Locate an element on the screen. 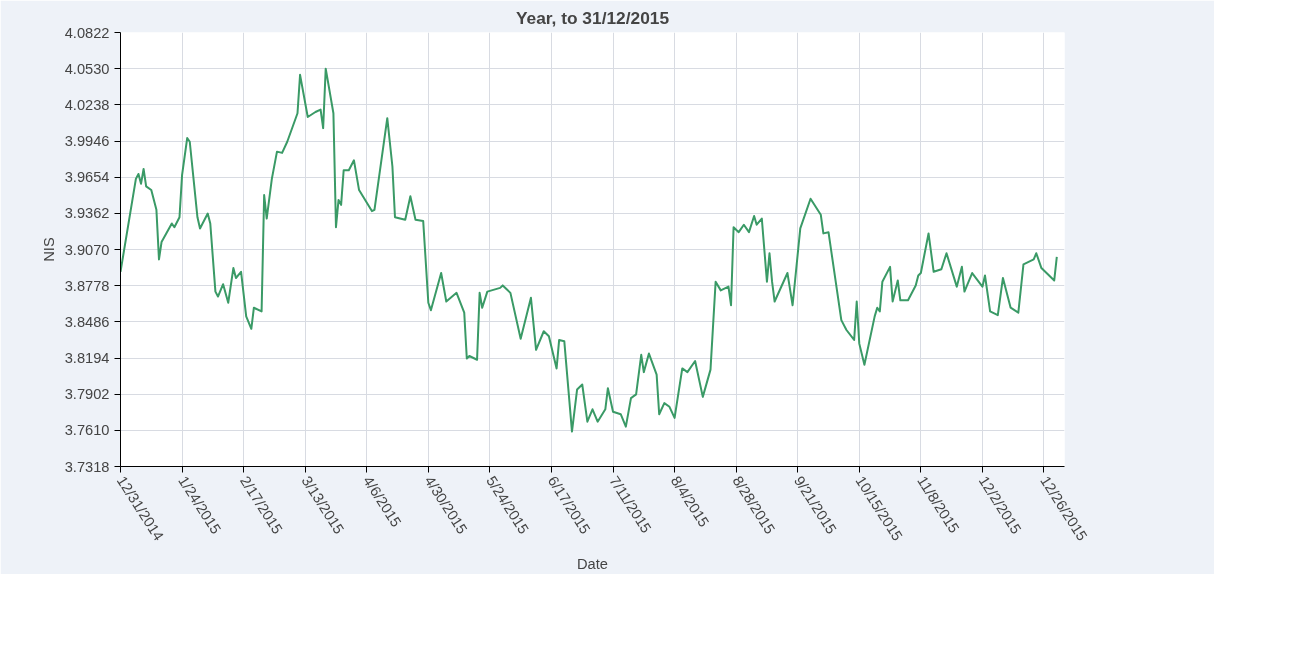  y-tick-label: 3.7902 is located at coordinates (87, 394).